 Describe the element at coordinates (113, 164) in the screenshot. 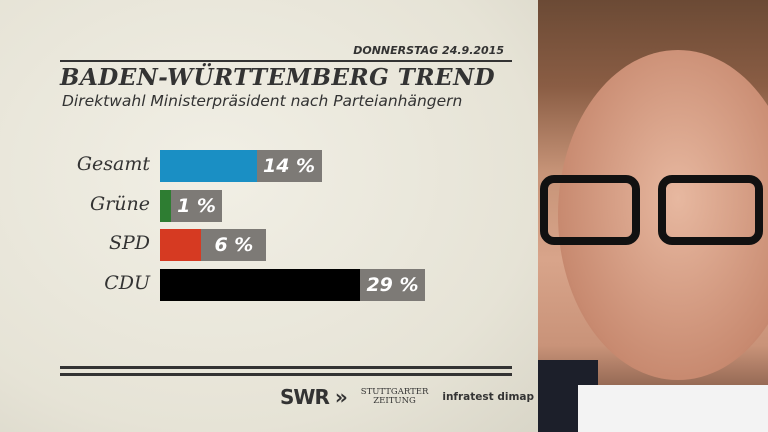

I see `category-label: Gesamt` at that location.